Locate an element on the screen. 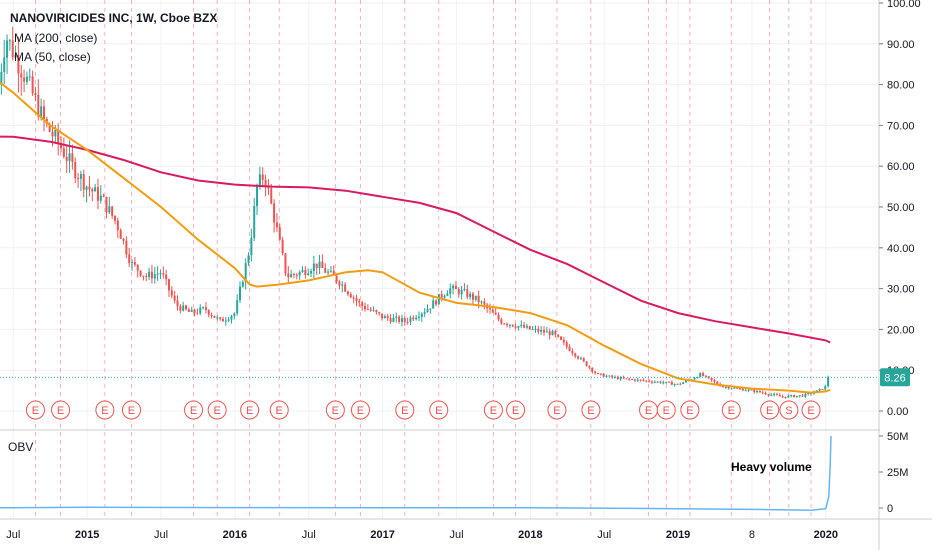  ma200-legend: MA (200, close) is located at coordinates (55, 38).